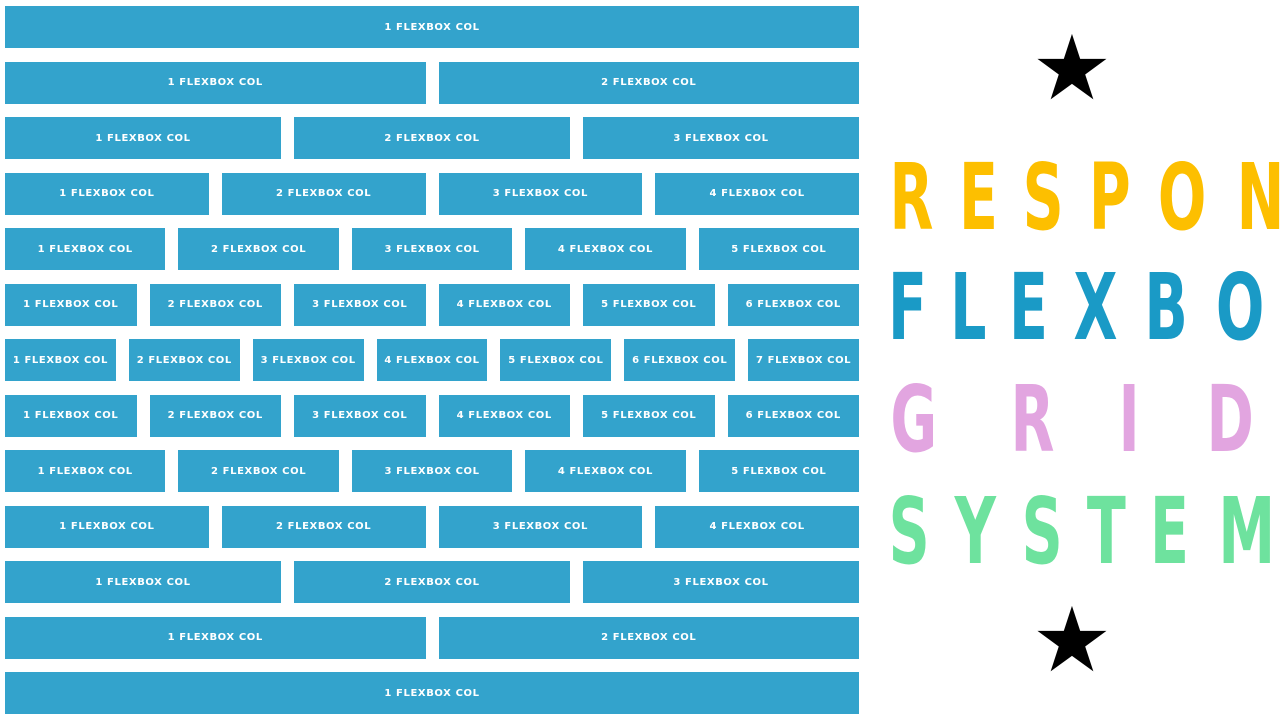 This screenshot has height=720, width=1280. Describe the element at coordinates (1072, 308) in the screenshot. I see `title-line-flexbox: FLEXBOX` at that location.